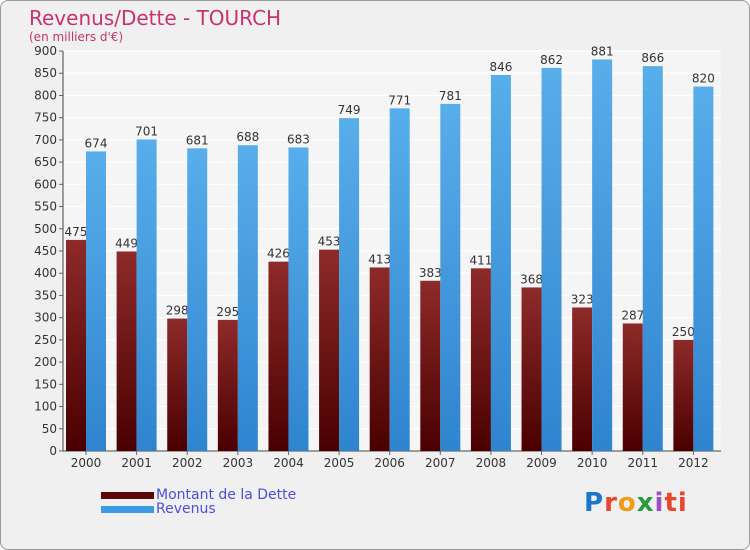 The width and height of the screenshot is (750, 550). I want to click on data-label-debt: 449, so click(126, 243).